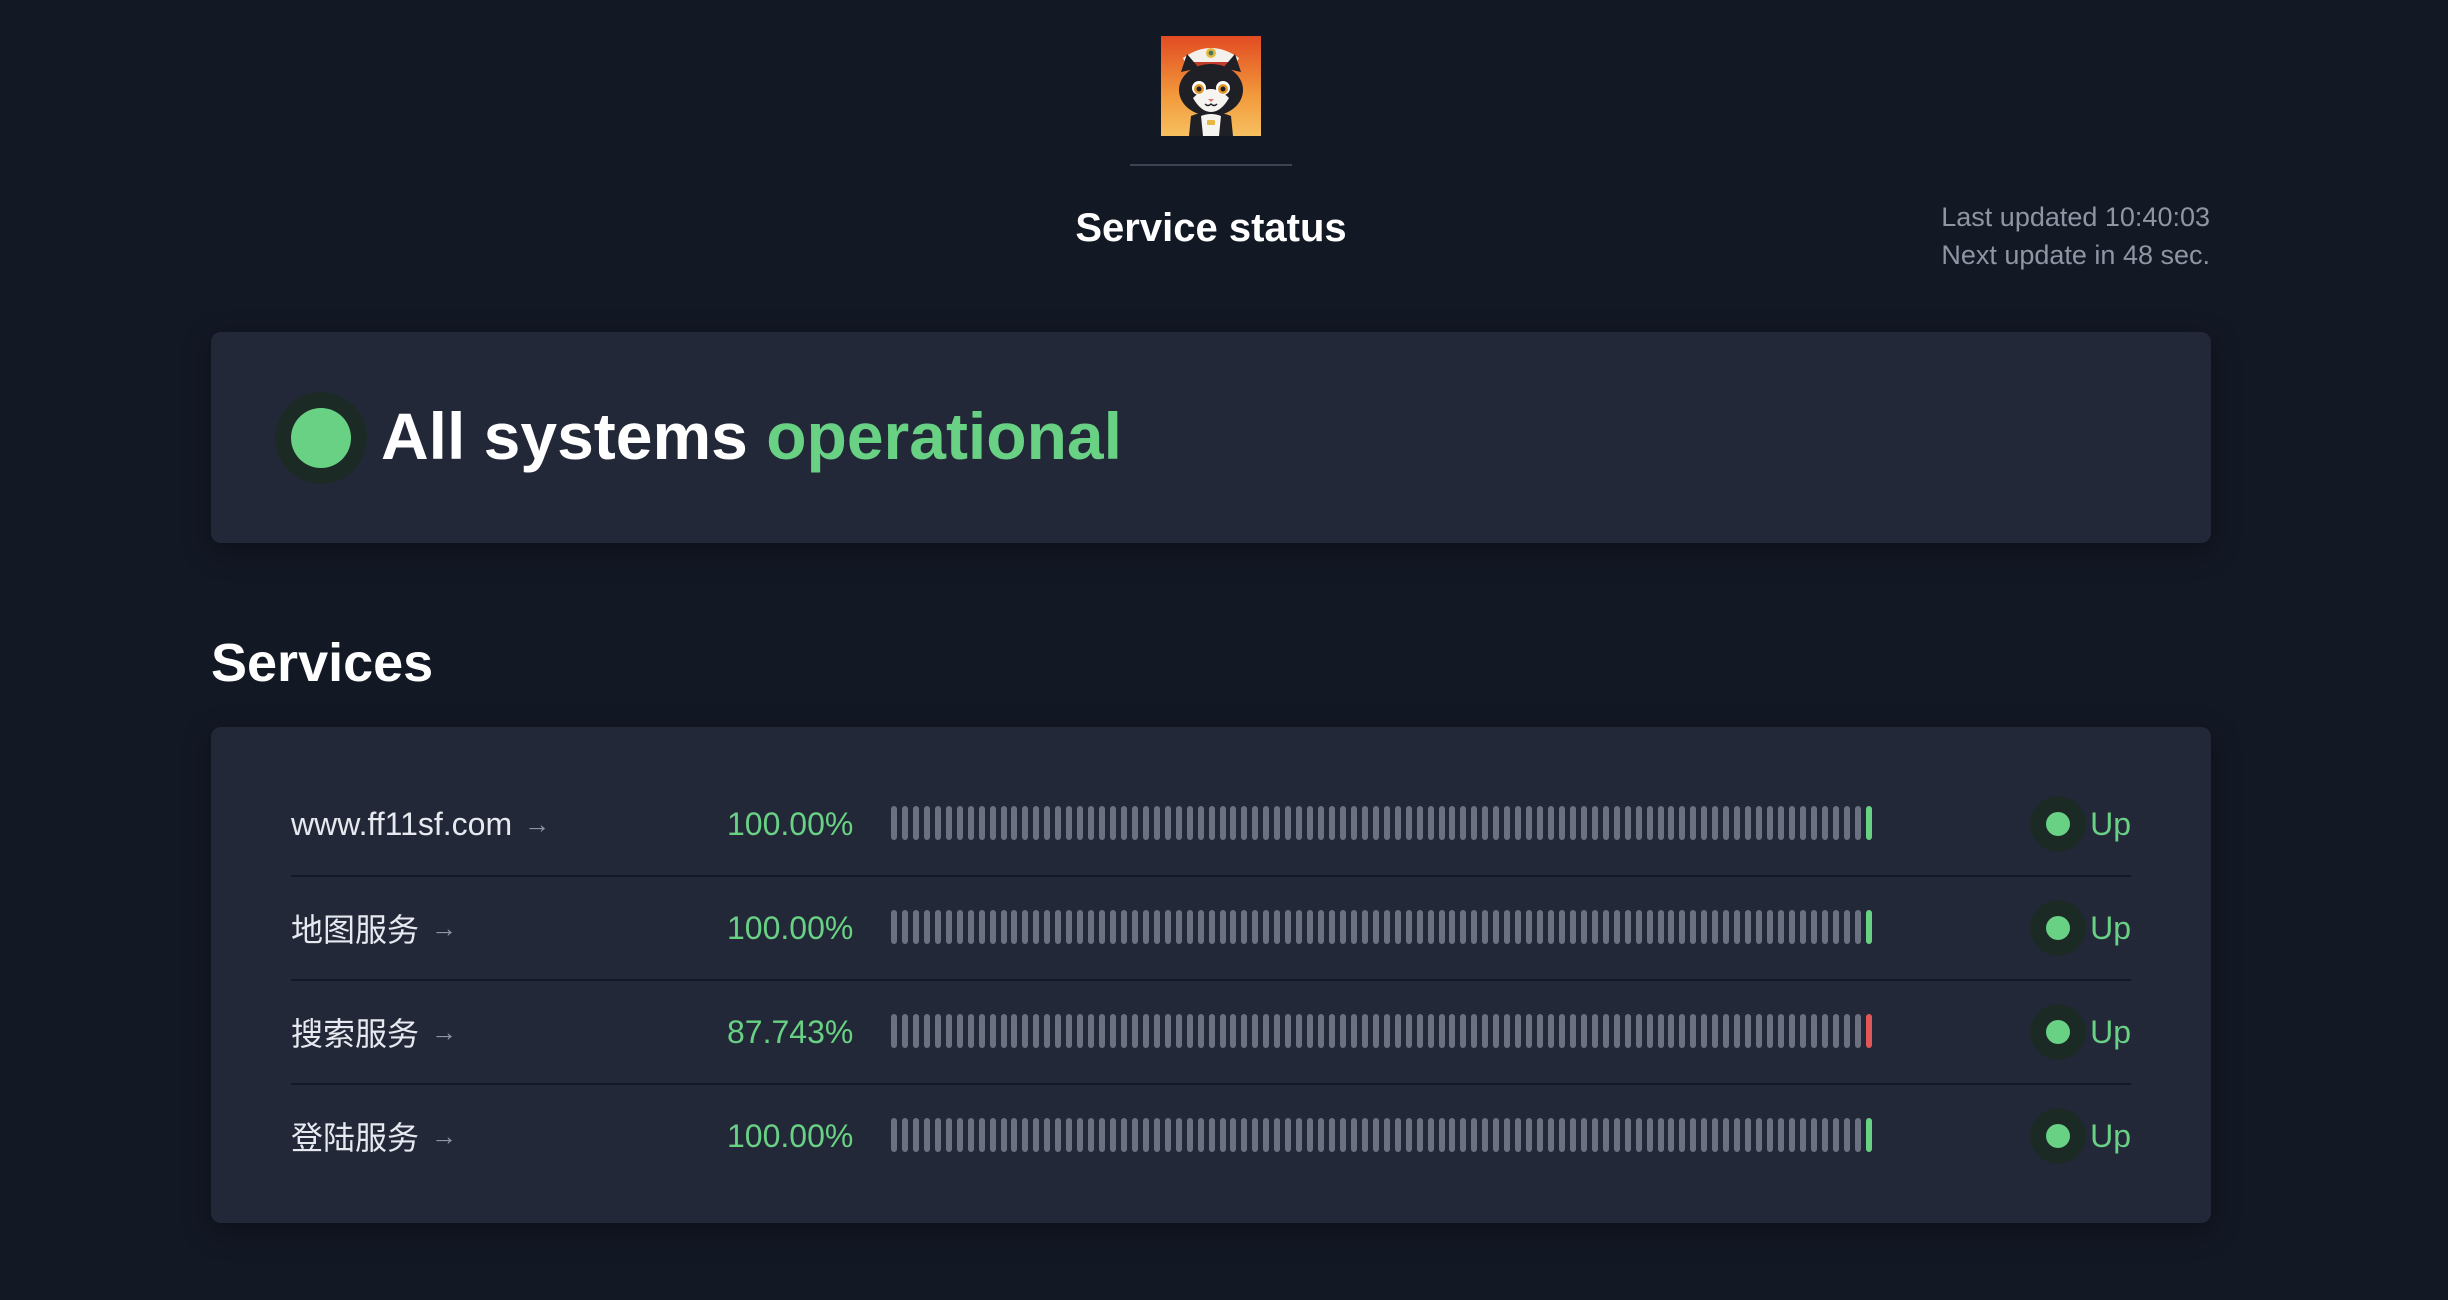  What do you see at coordinates (322, 663) in the screenshot?
I see `services-heading: Services` at bounding box center [322, 663].